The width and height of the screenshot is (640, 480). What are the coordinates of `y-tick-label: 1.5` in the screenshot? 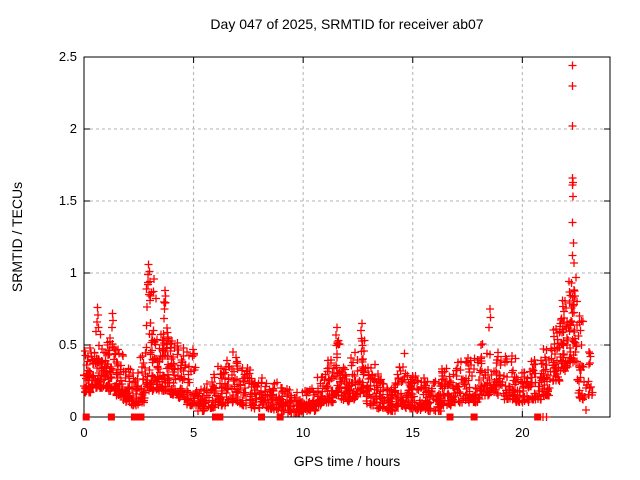 It's located at (67, 200).